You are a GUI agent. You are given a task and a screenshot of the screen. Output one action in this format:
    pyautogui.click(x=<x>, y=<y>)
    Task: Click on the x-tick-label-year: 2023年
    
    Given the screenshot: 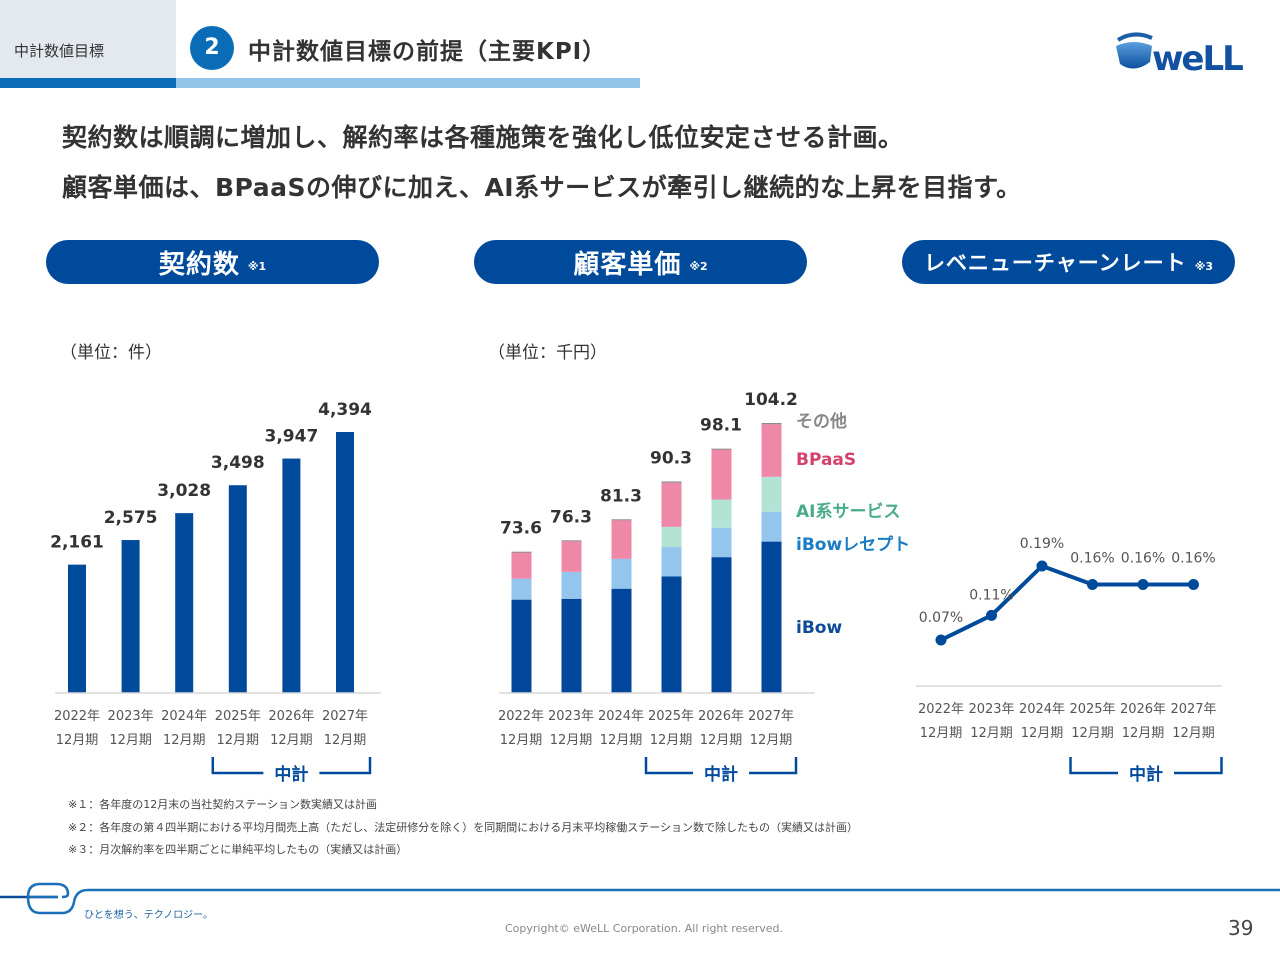 What is the action you would take?
    pyautogui.click(x=131, y=716)
    